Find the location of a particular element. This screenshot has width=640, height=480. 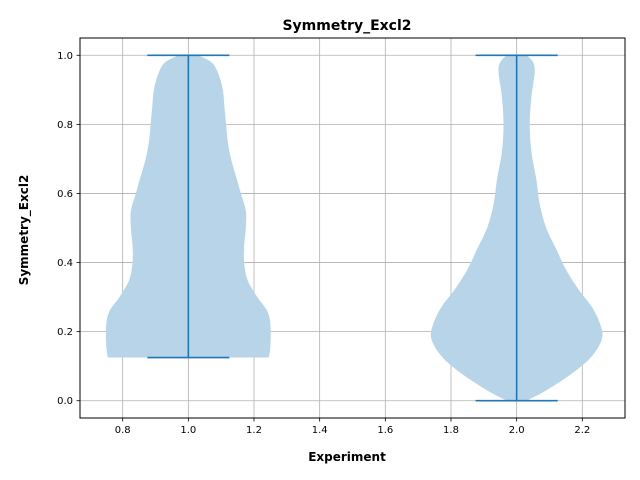

chart-title: Symmetry_Excl2 is located at coordinates (346, 26).